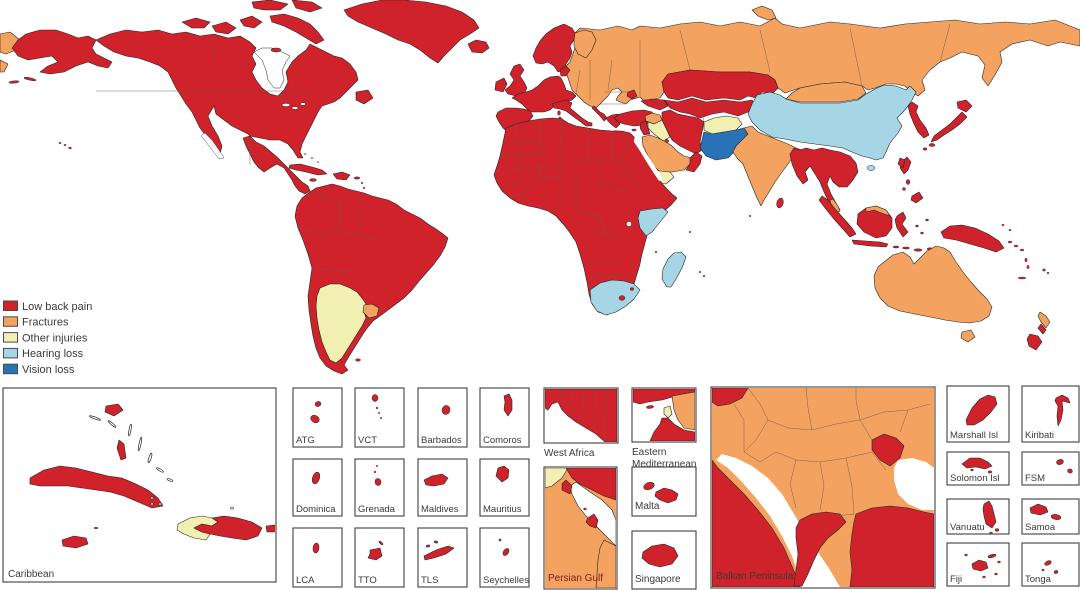 The image size is (1080, 590). I want to click on svg-text: Caribbean, so click(31, 574).